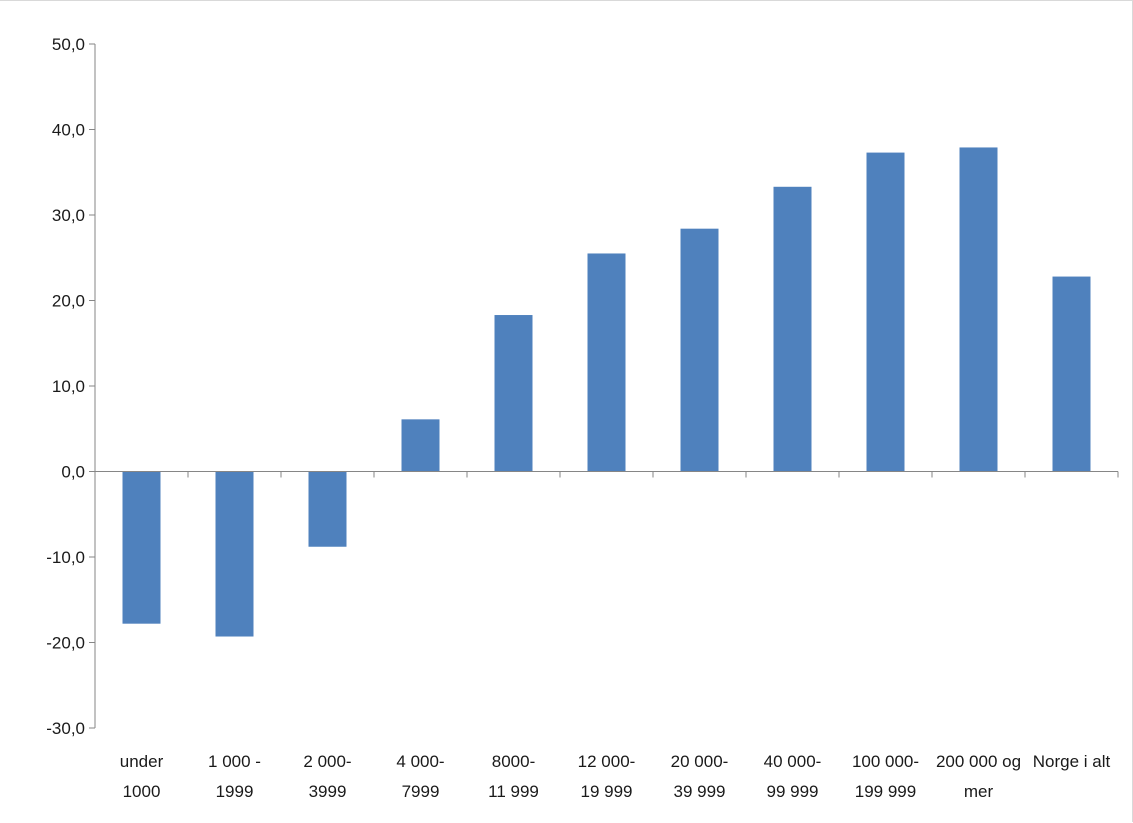 Image resolution: width=1133 pixels, height=823 pixels. What do you see at coordinates (327, 761) in the screenshot?
I see `category-label-line: 2 000-` at bounding box center [327, 761].